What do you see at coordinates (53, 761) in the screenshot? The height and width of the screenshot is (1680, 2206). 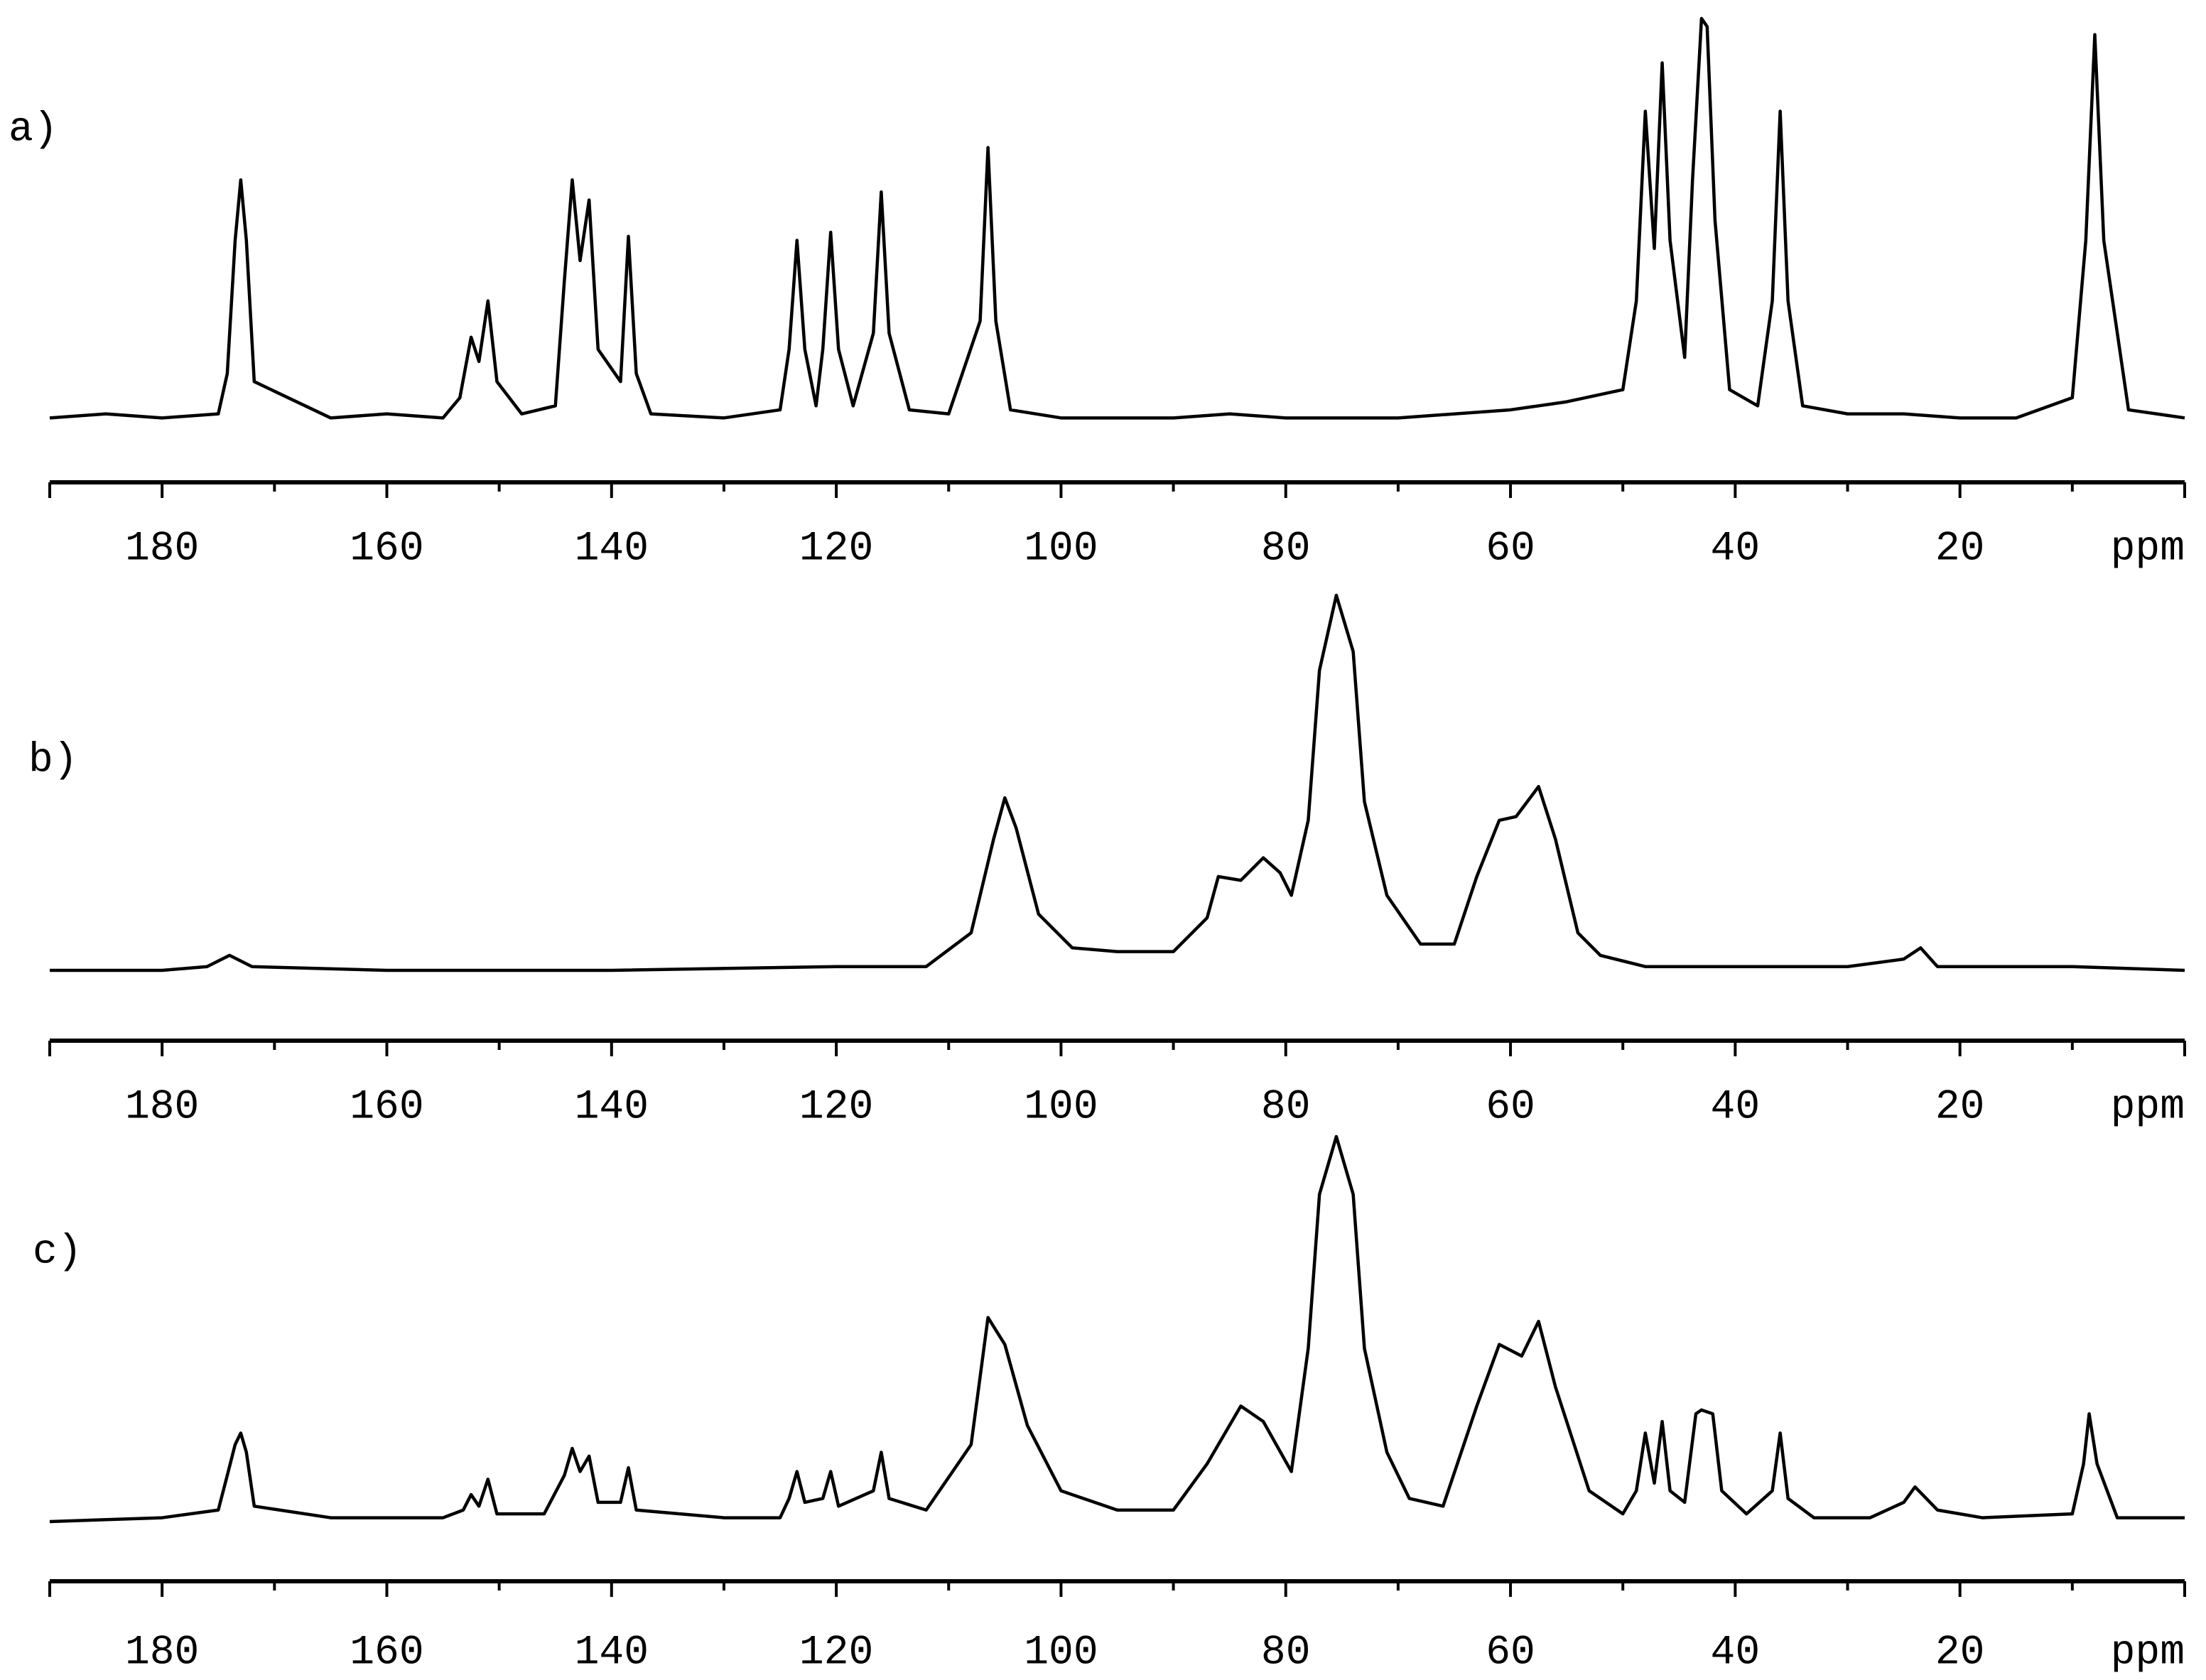 I see `panel-label: b)` at bounding box center [53, 761].